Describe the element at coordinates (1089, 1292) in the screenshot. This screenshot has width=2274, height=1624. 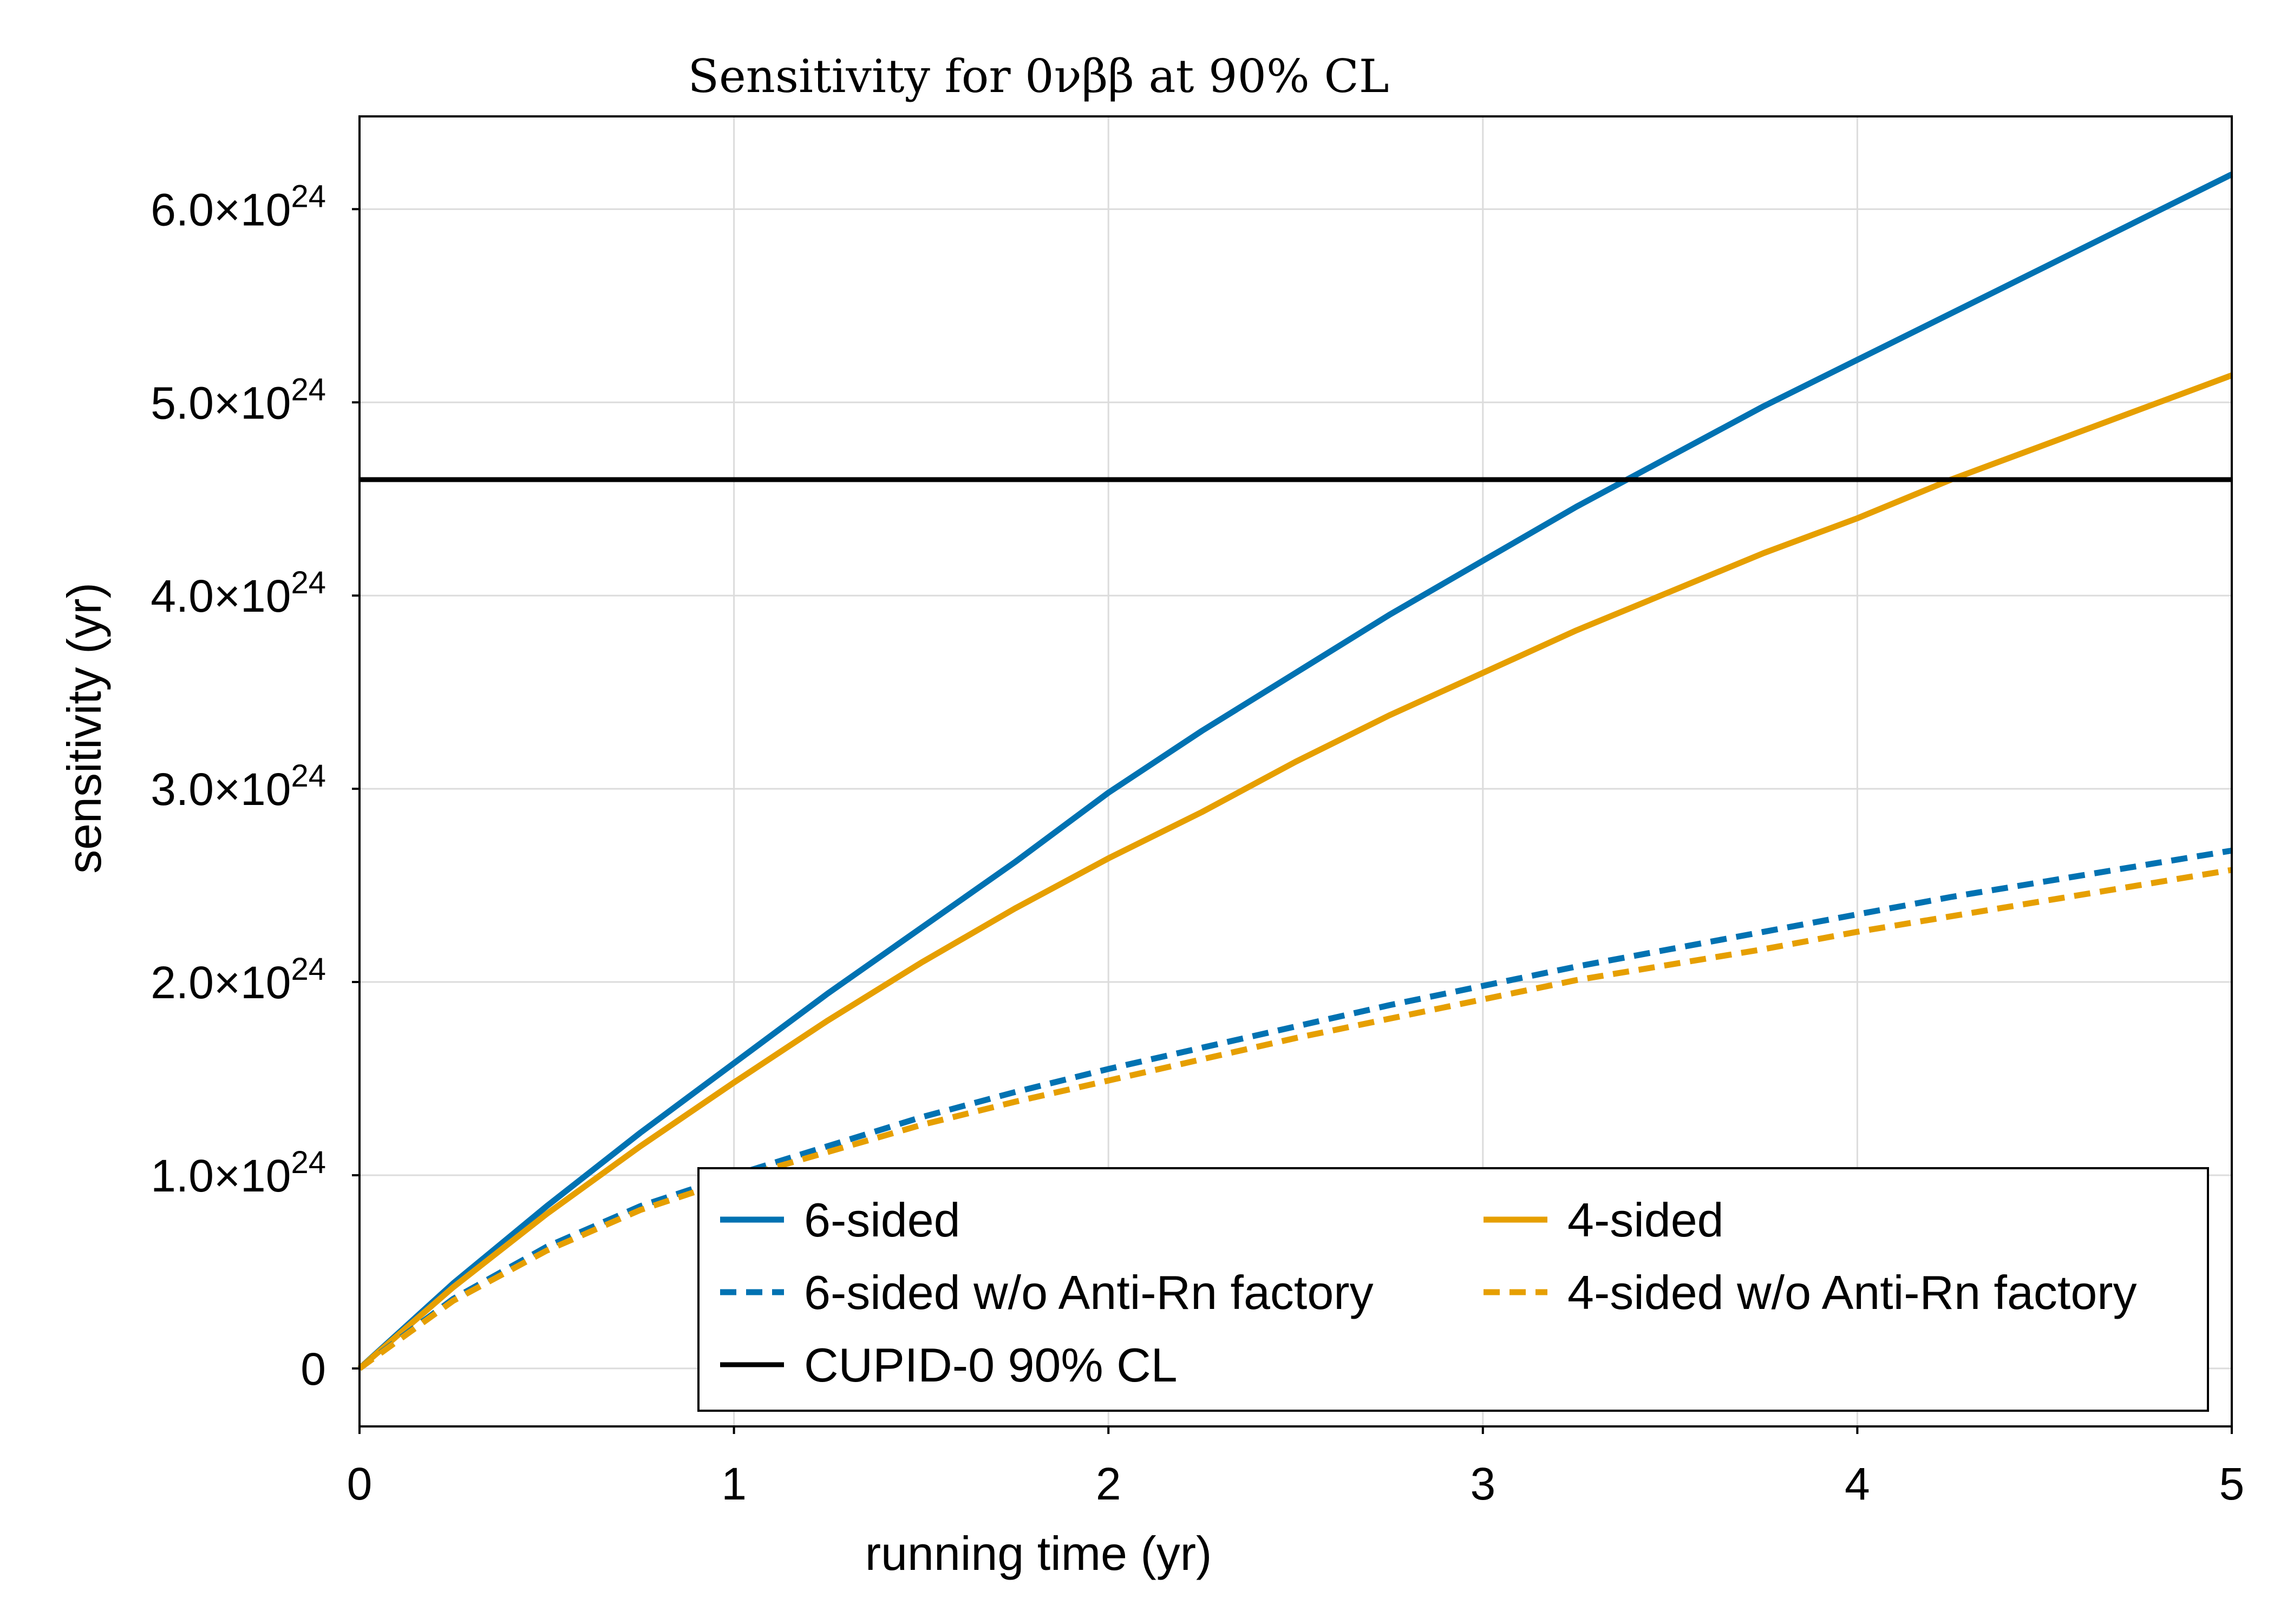
I see `legend-label: 6-sided w/o Anti-Rn factory` at that location.